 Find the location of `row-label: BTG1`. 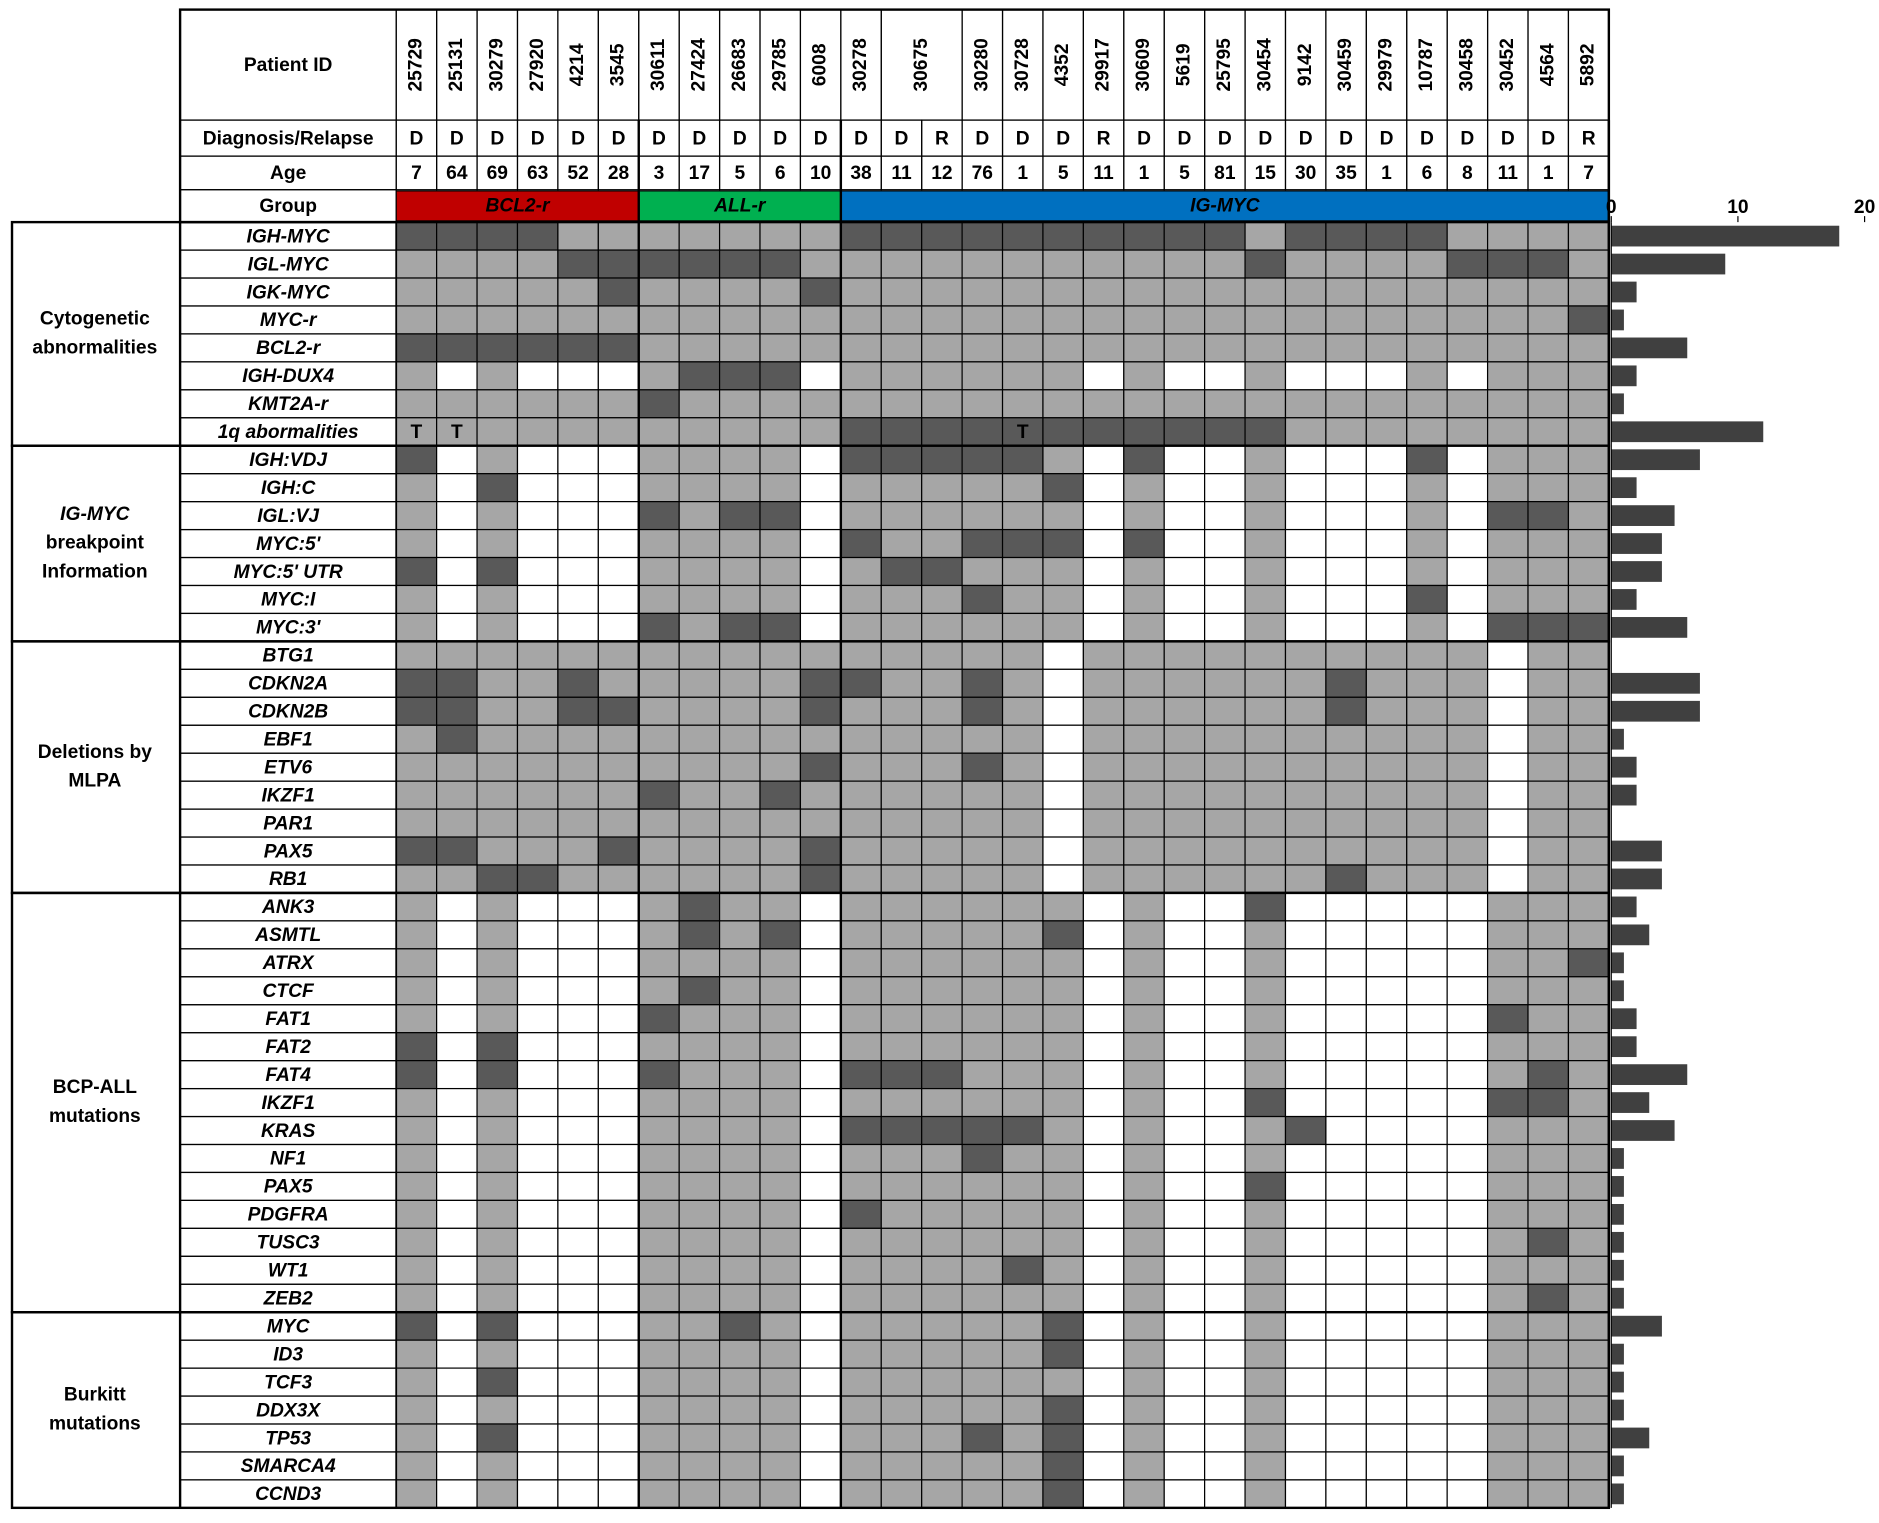

row-label: BTG1 is located at coordinates (288, 656).